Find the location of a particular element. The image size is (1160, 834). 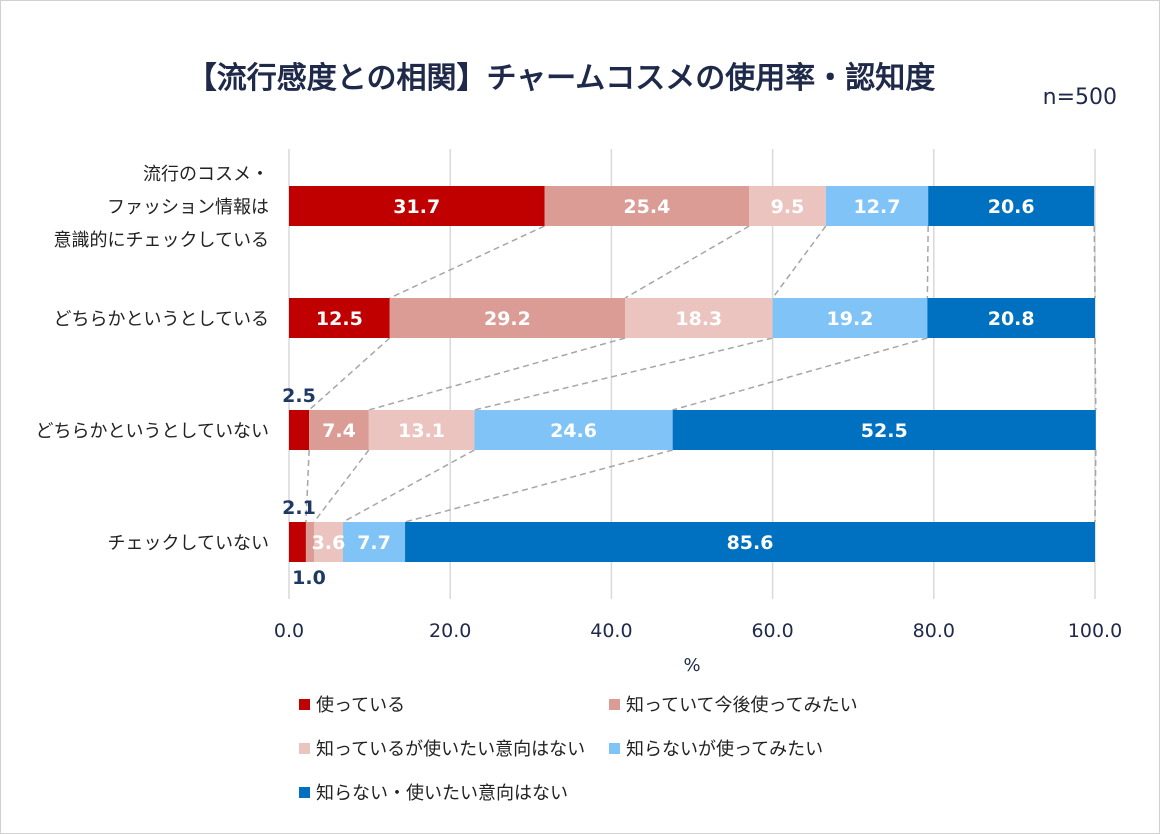

data-label: 31.7 is located at coordinates (416, 207).